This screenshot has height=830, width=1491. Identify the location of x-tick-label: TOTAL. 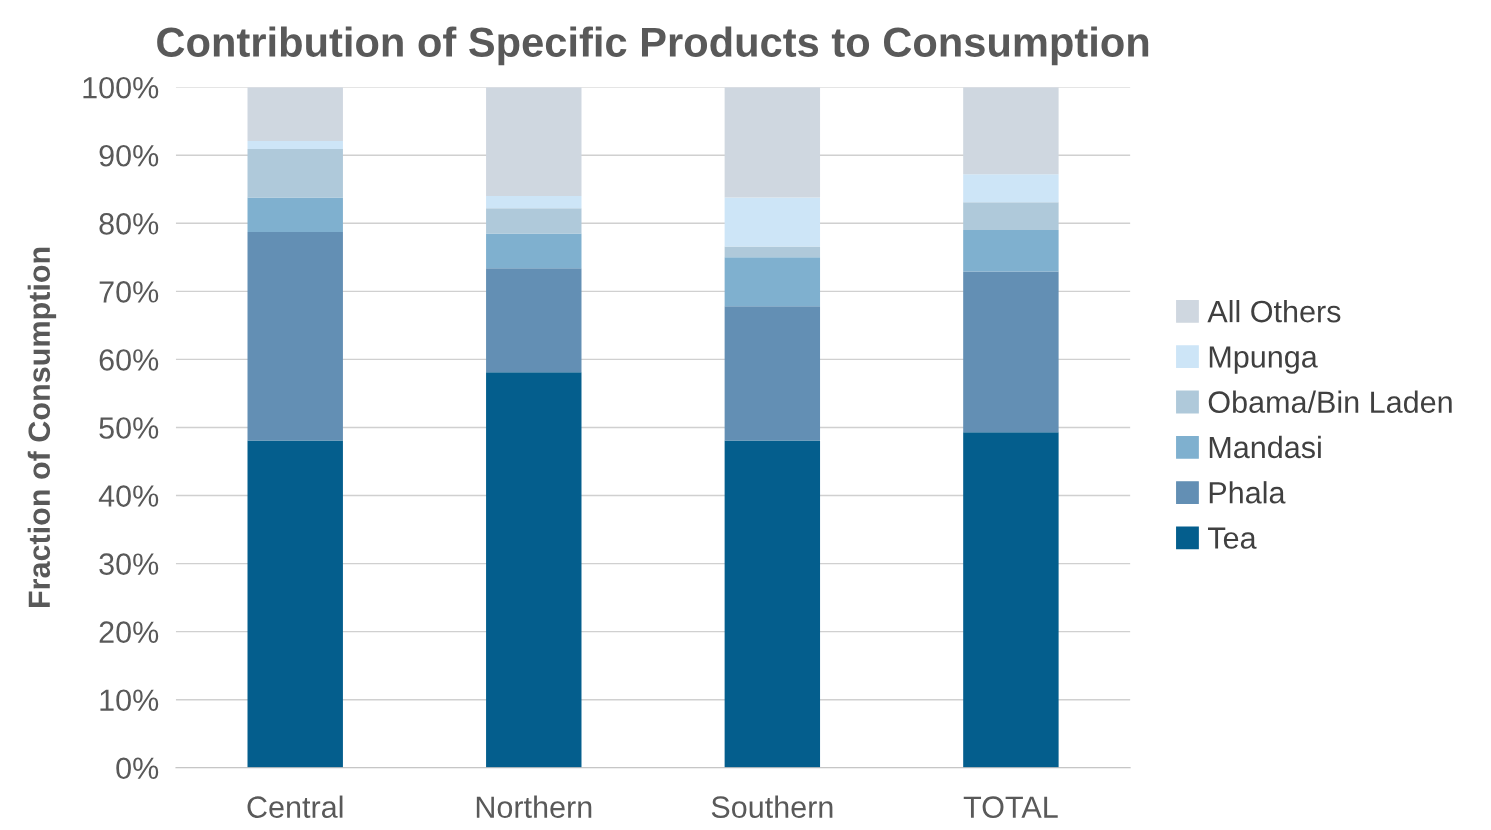
(1010, 807).